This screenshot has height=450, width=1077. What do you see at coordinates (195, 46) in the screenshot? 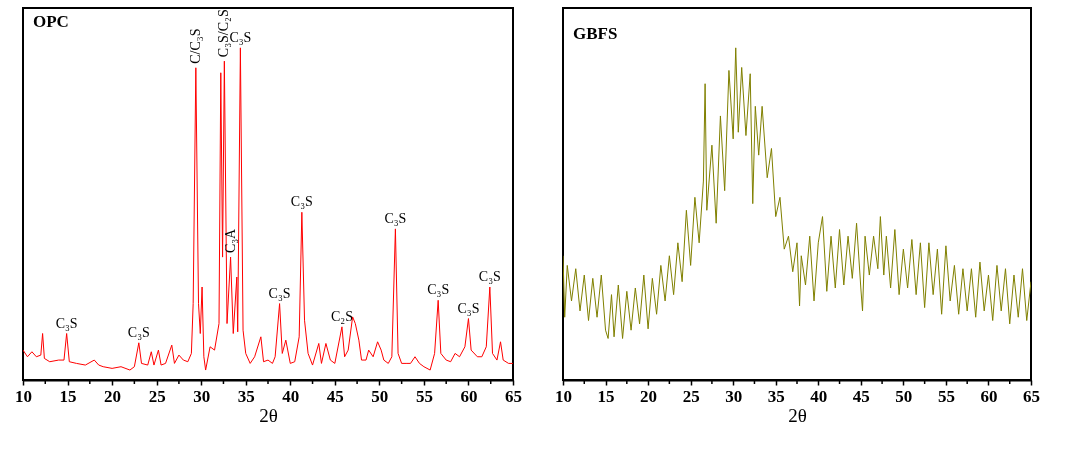
I see `annotation: C/C₃S` at bounding box center [195, 46].